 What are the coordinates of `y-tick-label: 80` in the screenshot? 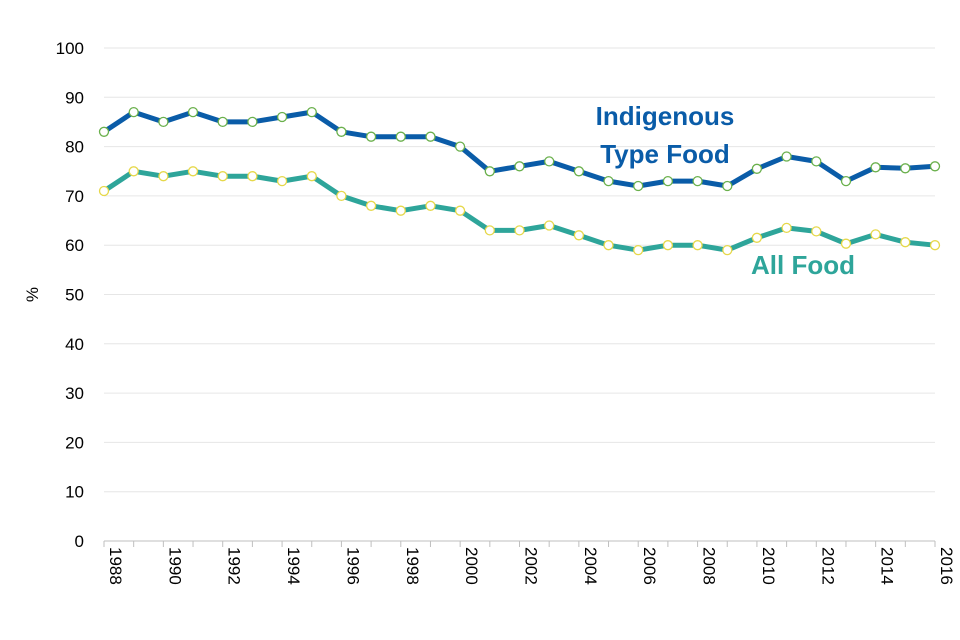 It's located at (74, 147).